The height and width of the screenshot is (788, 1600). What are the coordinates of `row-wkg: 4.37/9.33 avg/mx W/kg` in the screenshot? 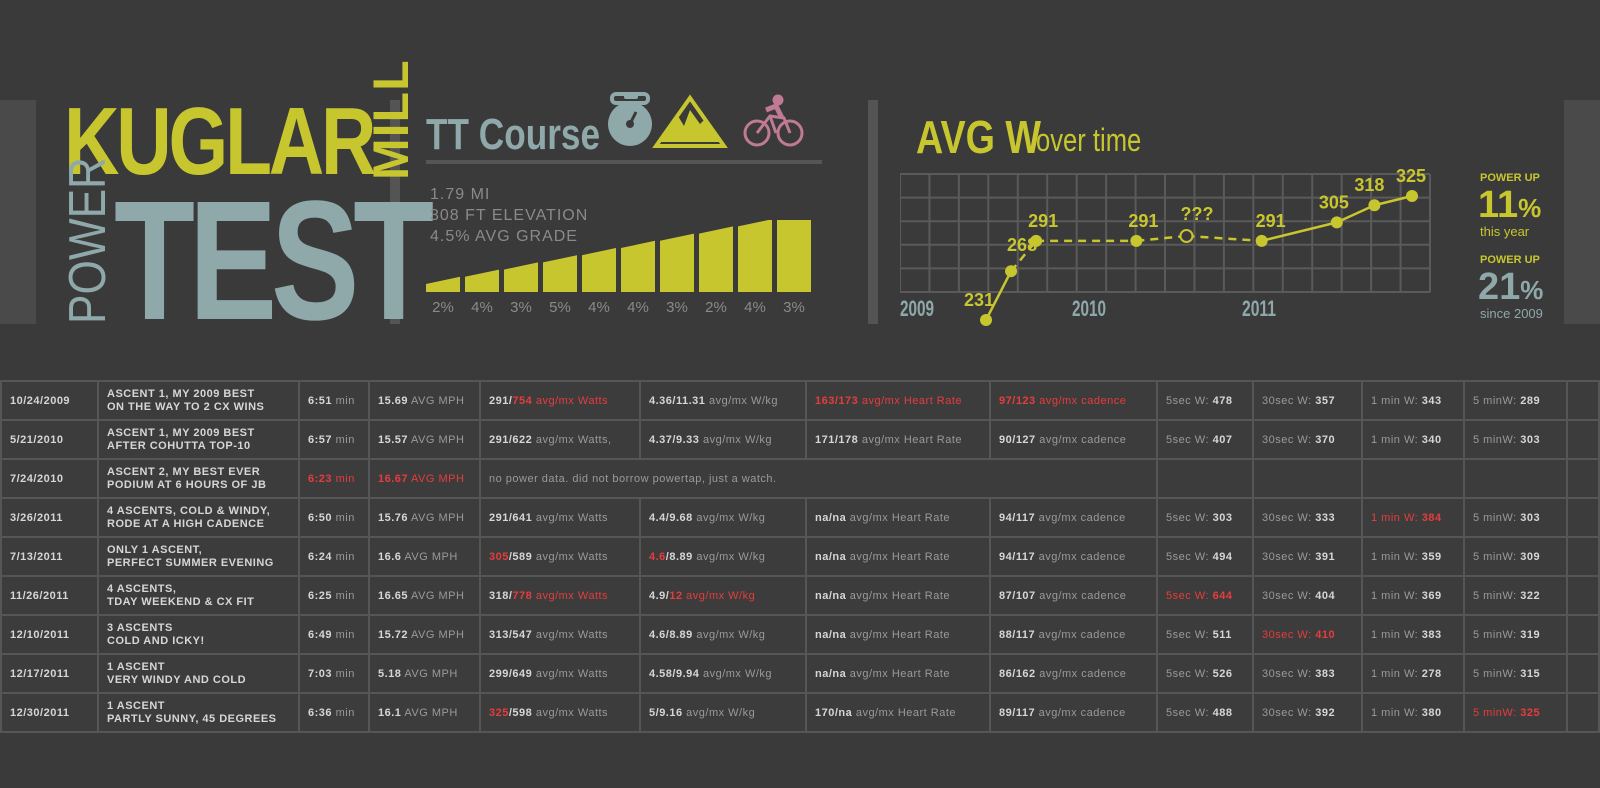 It's located at (723, 439).